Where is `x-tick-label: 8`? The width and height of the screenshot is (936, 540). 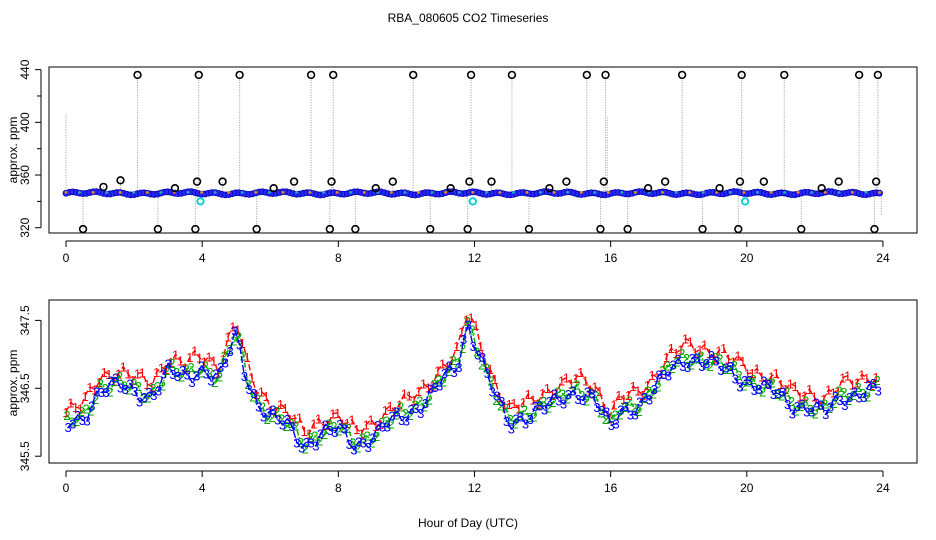 x-tick-label: 8 is located at coordinates (338, 258).